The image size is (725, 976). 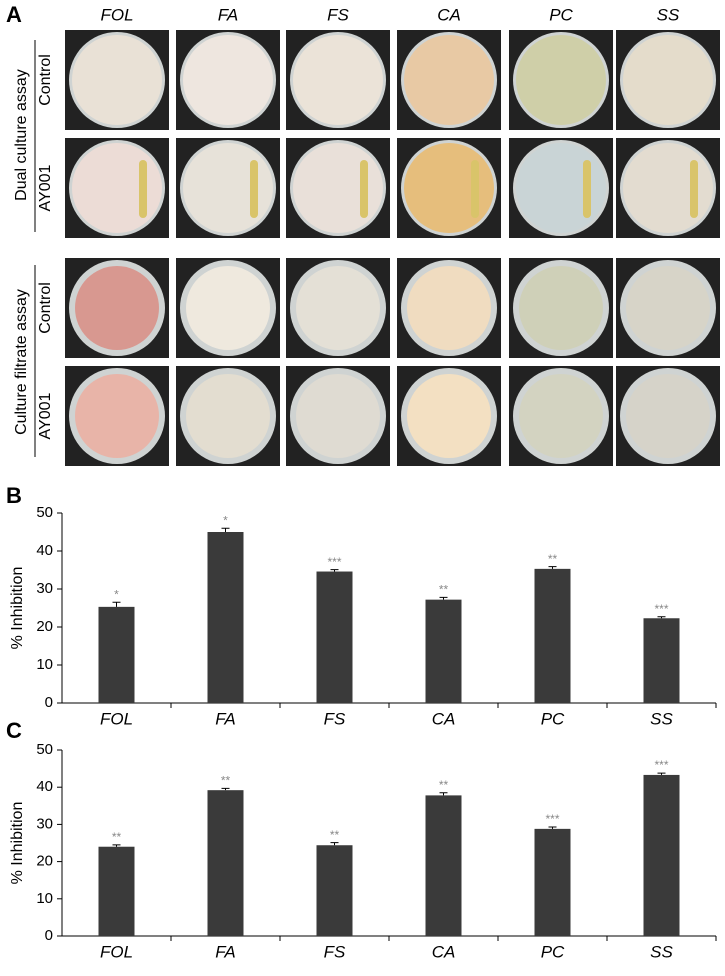 I want to click on column-label: PC, so click(x=561, y=14).